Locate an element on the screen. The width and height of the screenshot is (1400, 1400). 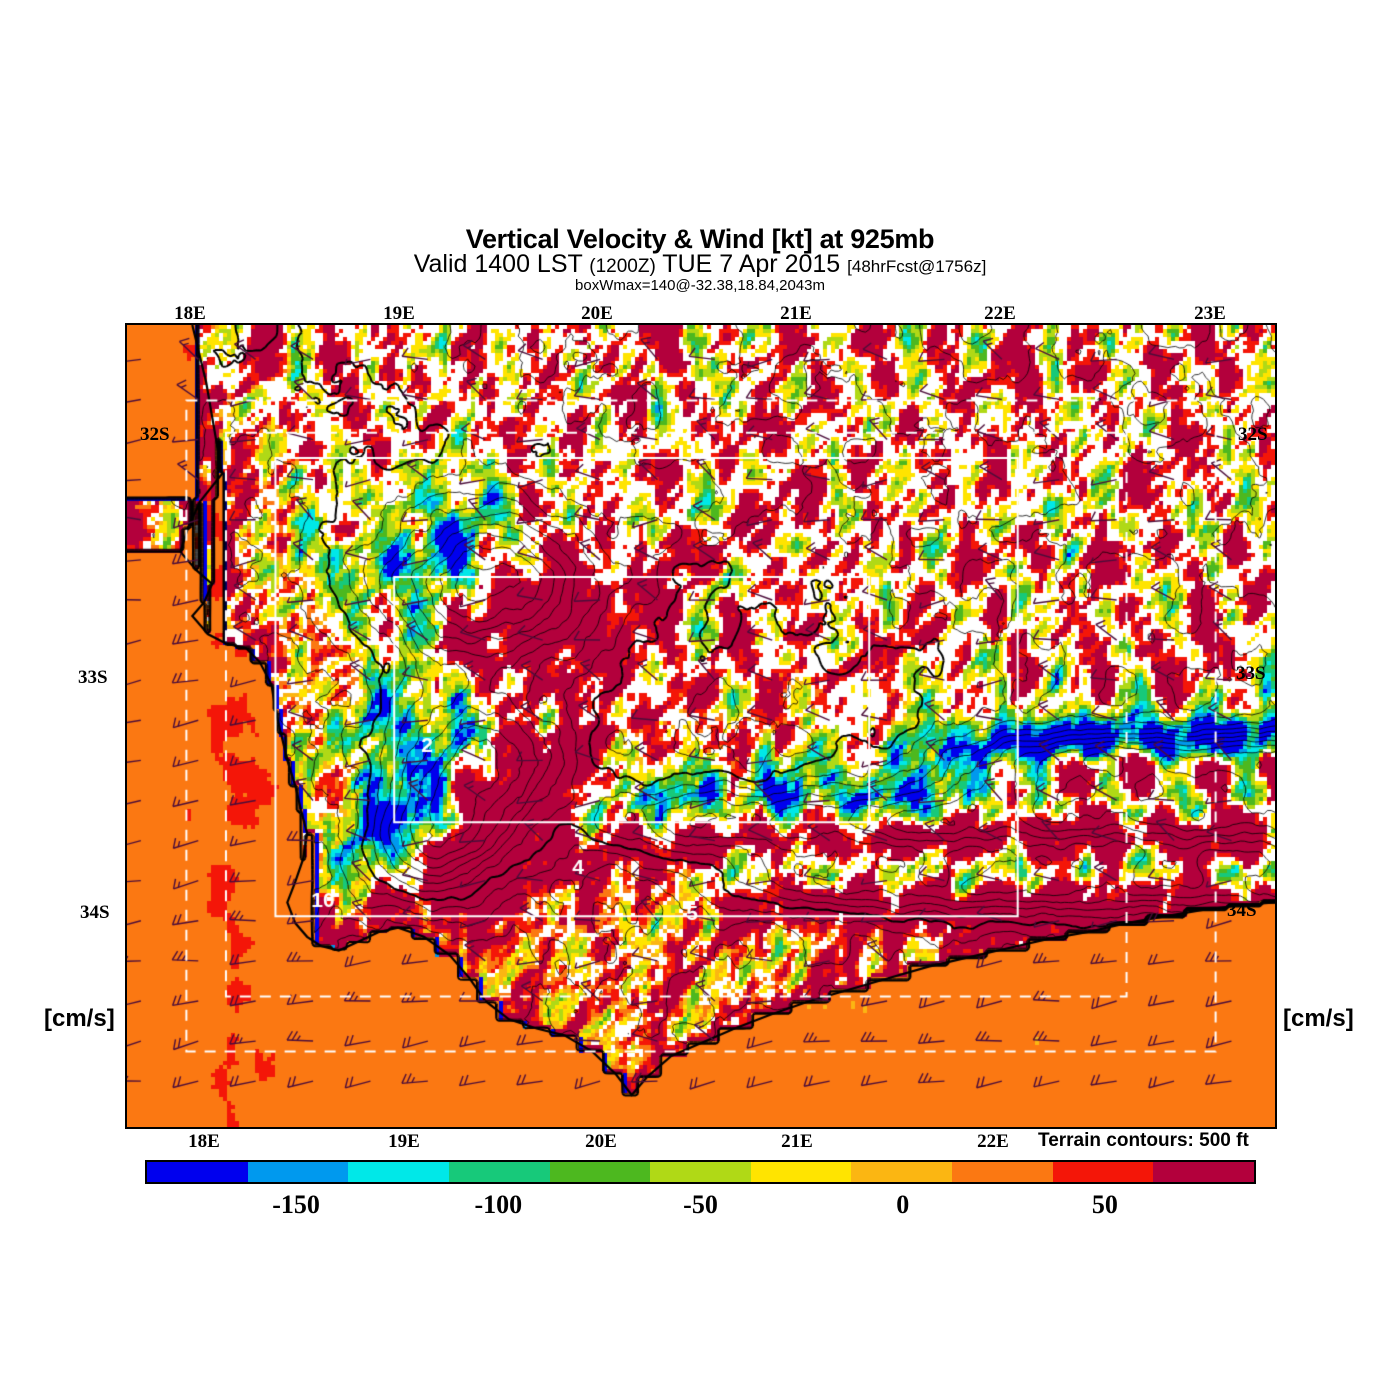
page-title: Vertical Velocity & Wind [kt] at 925mb is located at coordinates (700, 239).